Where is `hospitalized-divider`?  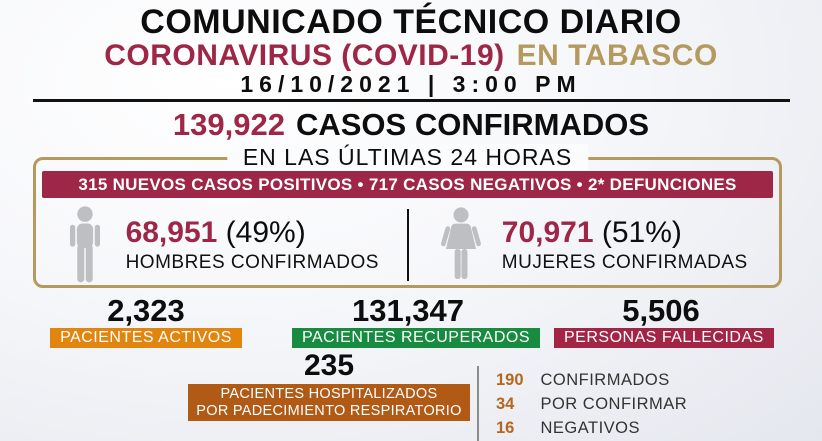
hospitalized-divider is located at coordinates (478, 403).